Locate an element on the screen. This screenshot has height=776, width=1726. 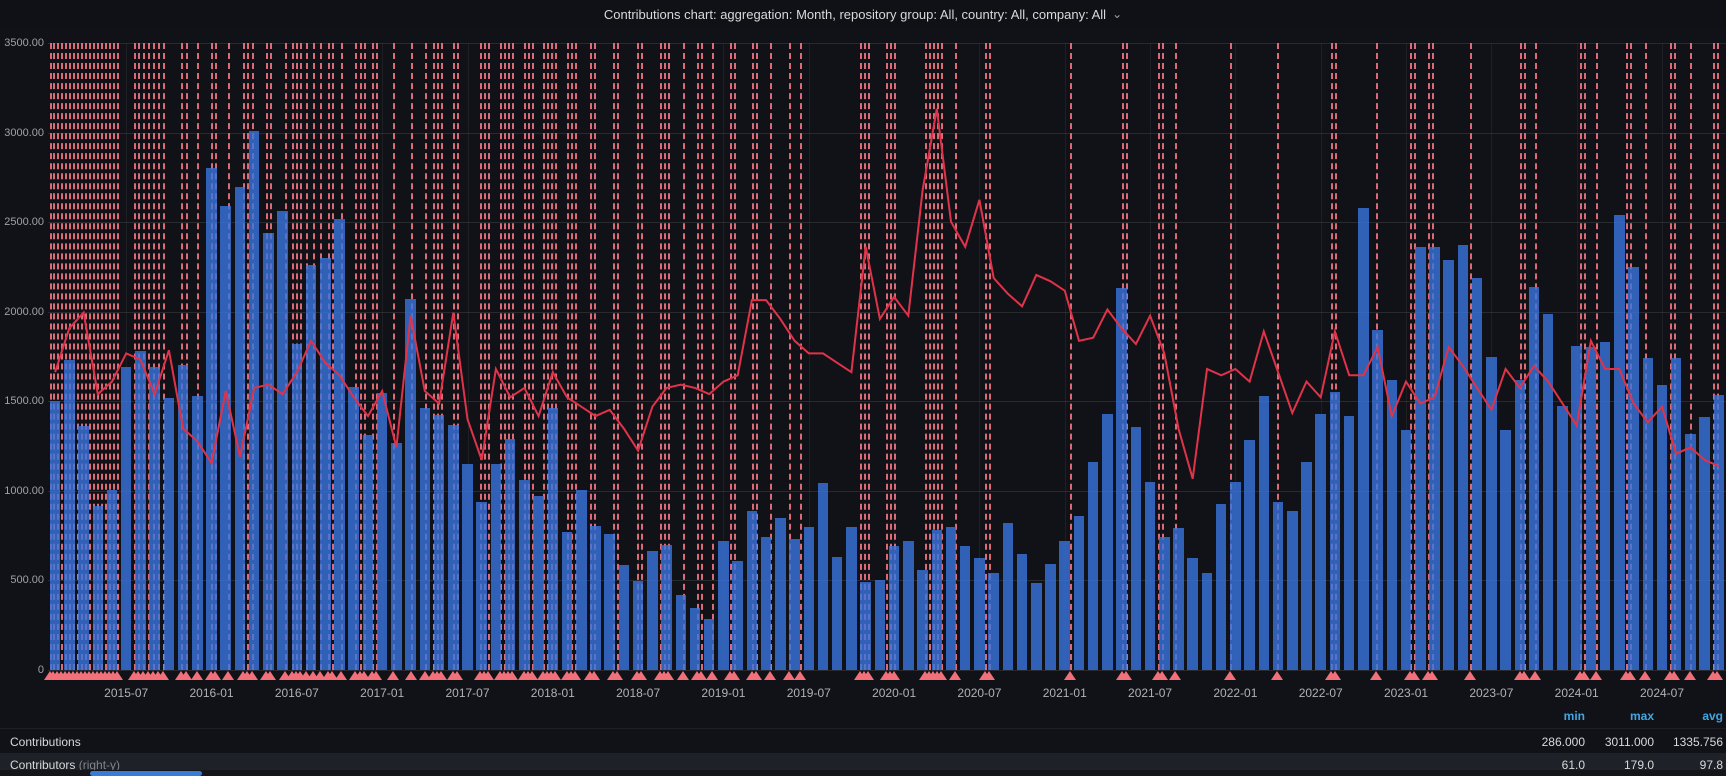
legend-min-header: min is located at coordinates (1574, 716).